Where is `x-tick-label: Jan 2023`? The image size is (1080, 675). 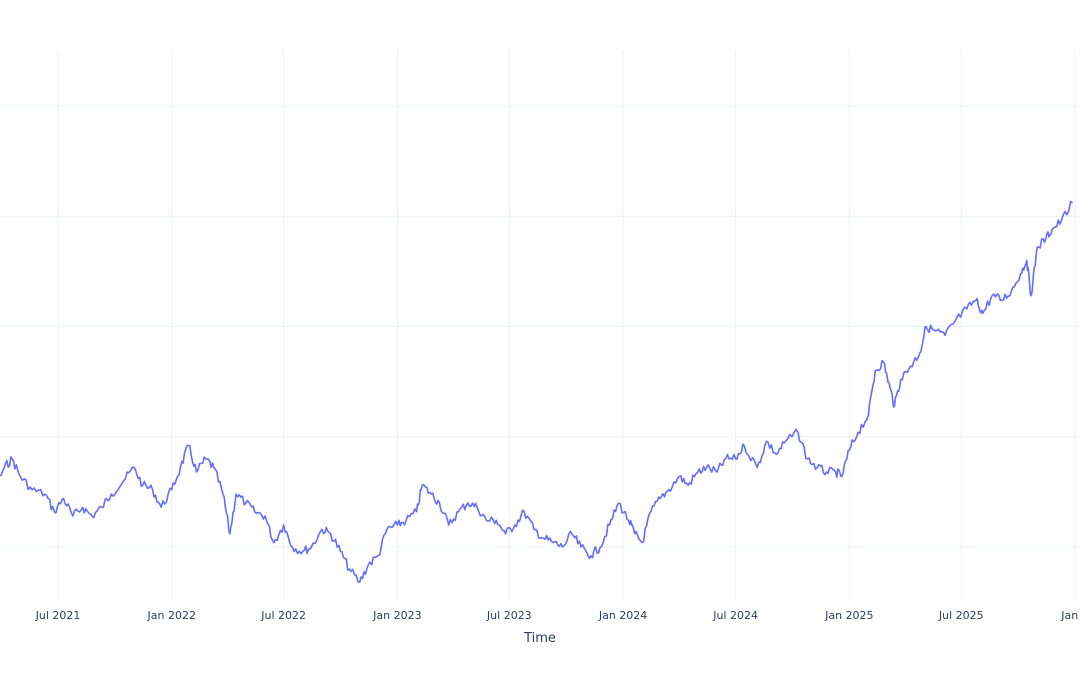
x-tick-label: Jan 2023 is located at coordinates (396, 615).